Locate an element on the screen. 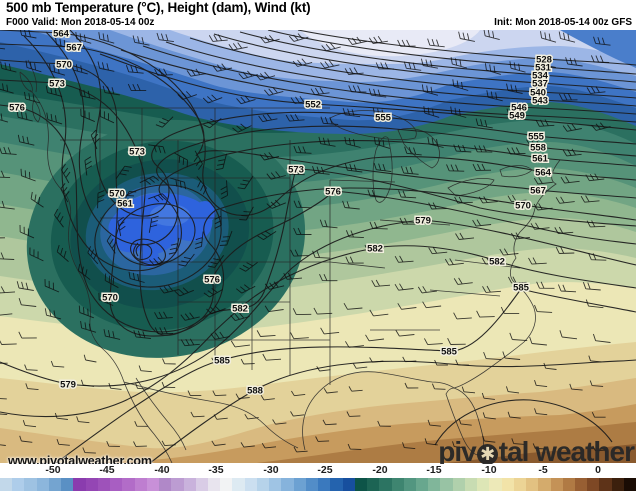 The height and width of the screenshot is (491, 636). svg-text: 540 is located at coordinates (538, 93).